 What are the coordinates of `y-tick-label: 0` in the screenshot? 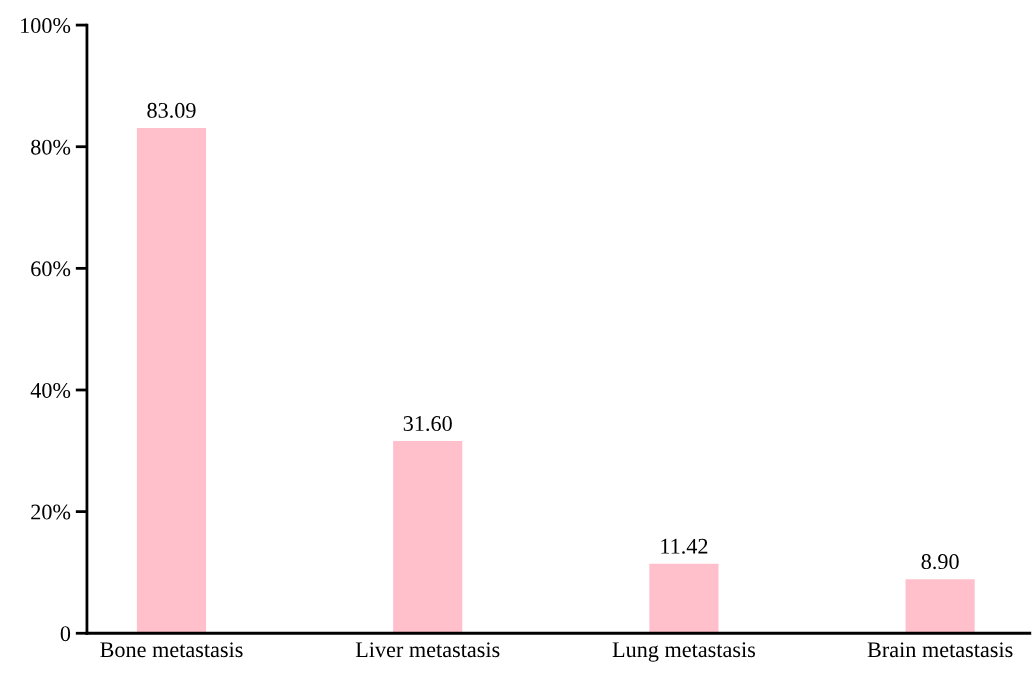 It's located at (65, 634).